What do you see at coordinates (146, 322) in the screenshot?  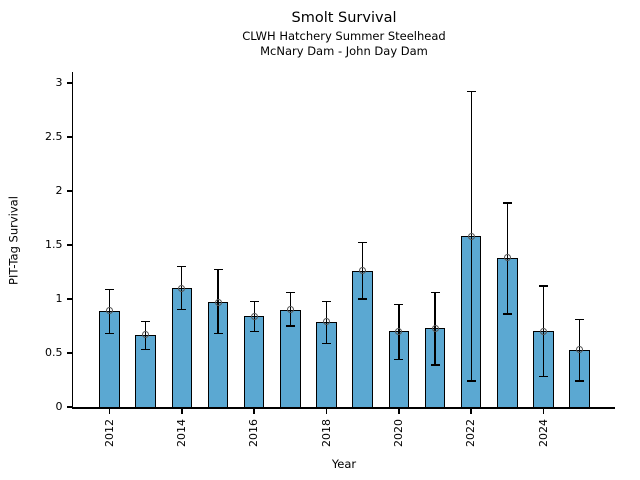 I see `error-cap-top-2013` at bounding box center [146, 322].